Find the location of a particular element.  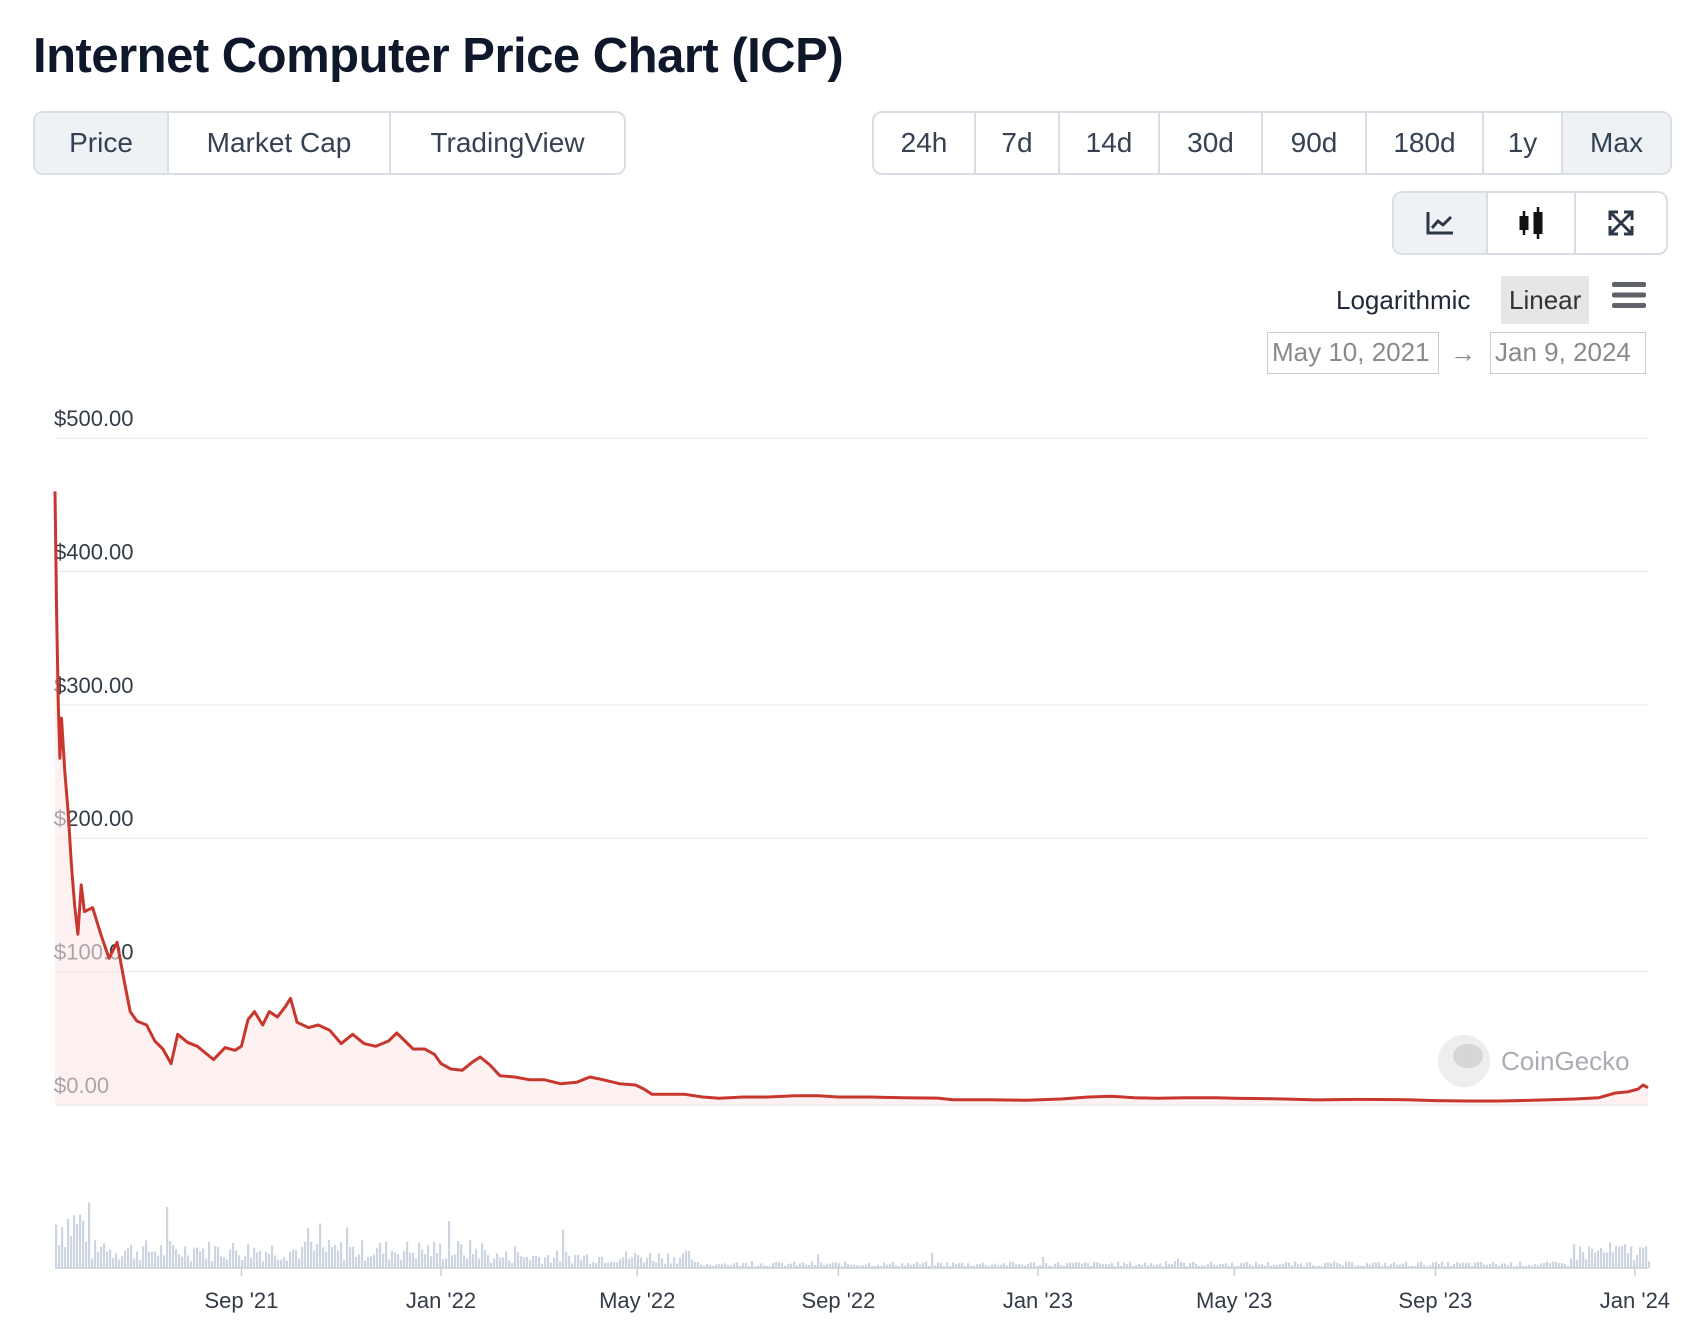

range-14d: 14d is located at coordinates (1110, 143).